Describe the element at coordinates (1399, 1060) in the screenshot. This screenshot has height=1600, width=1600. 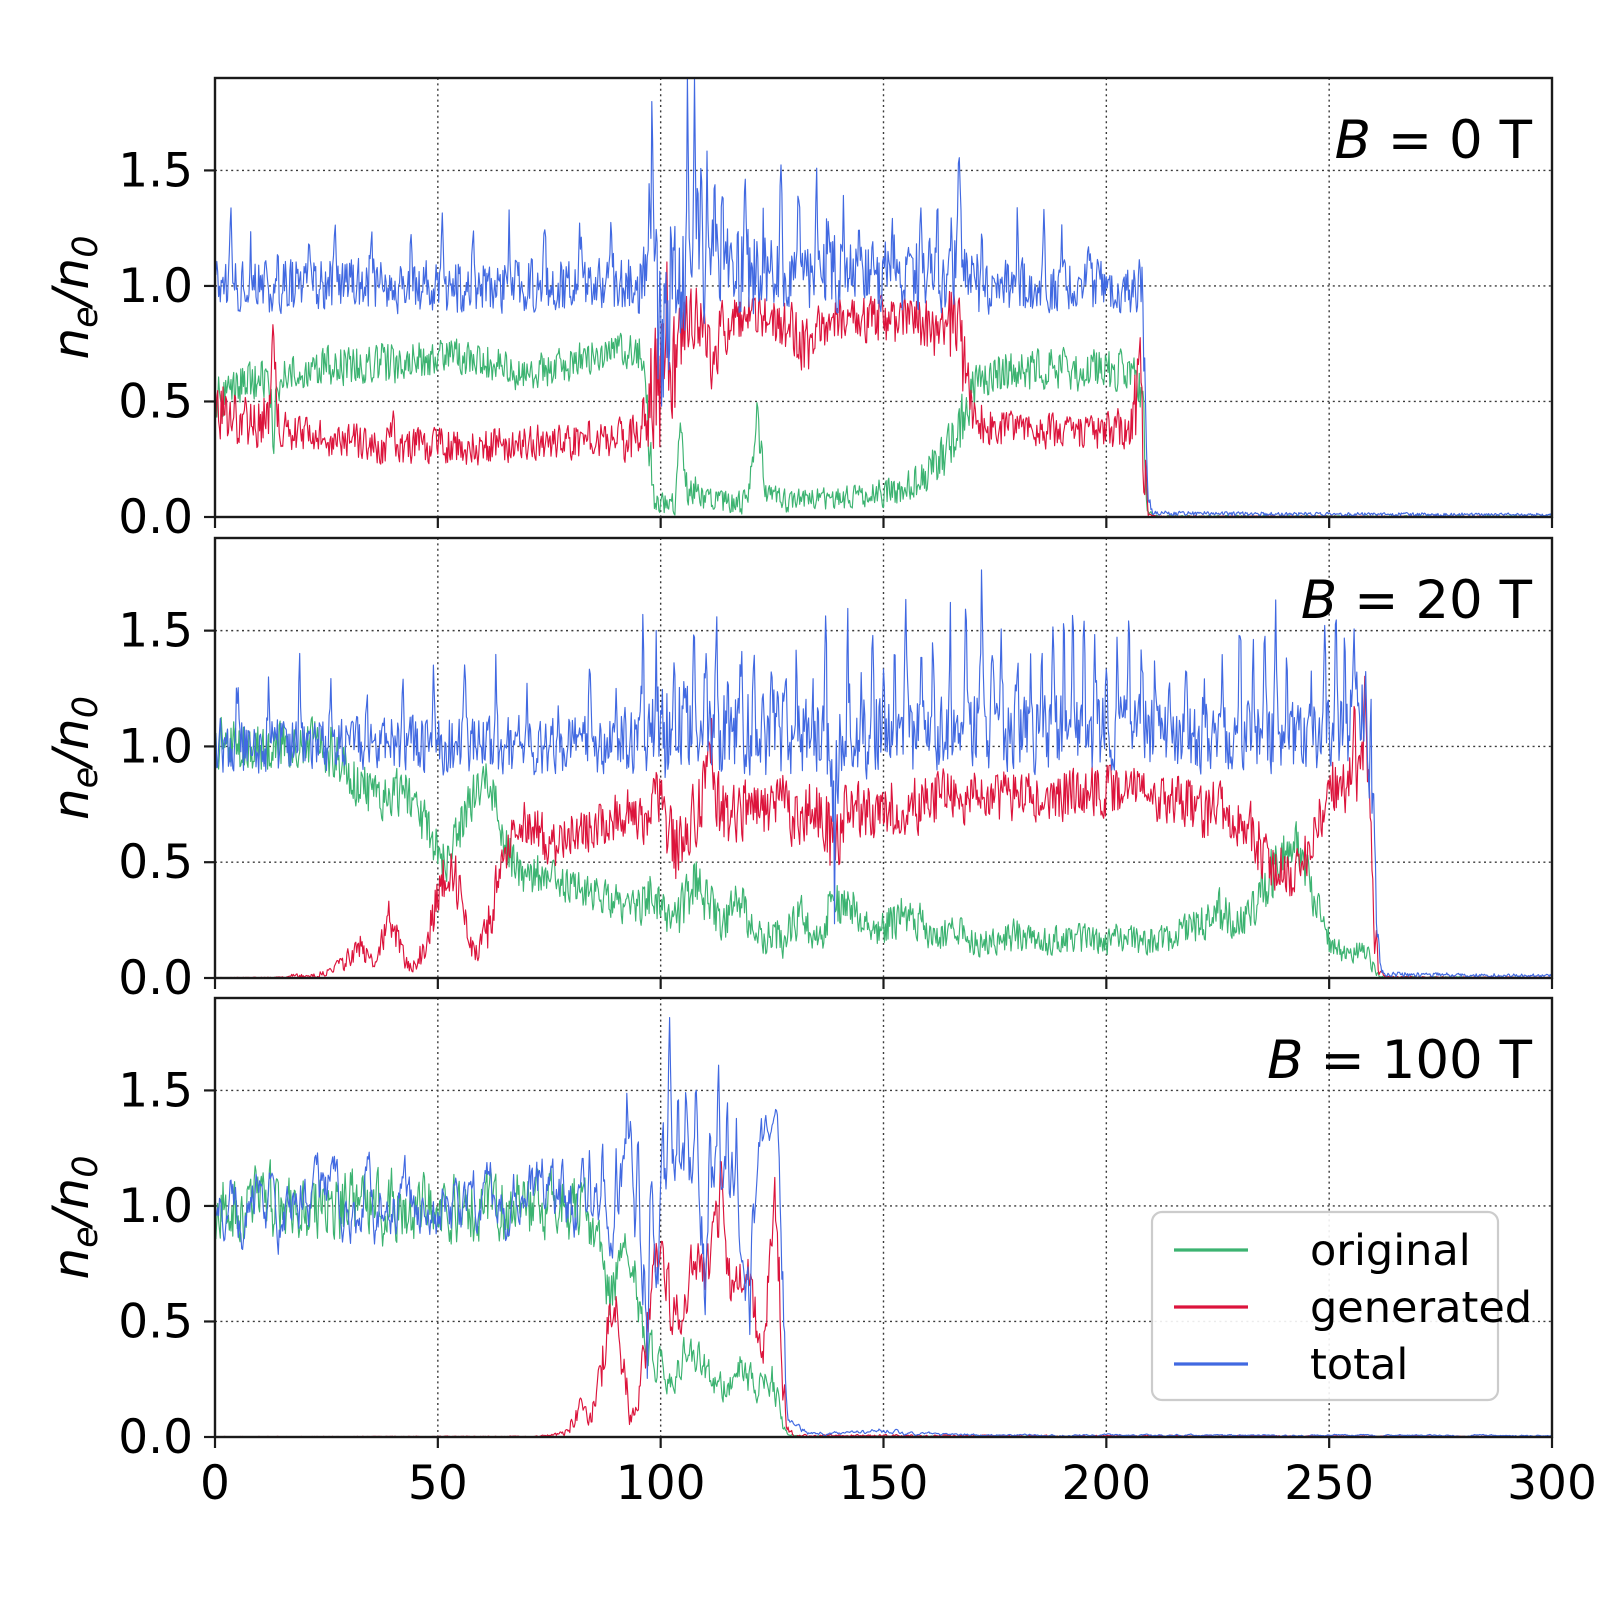
I see `panel-title: B = 100 T` at that location.